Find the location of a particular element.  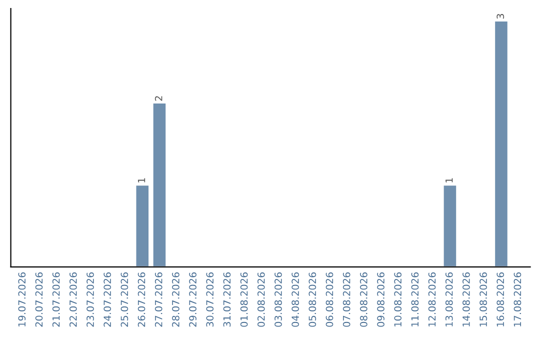

x-tick-label: 24.07.2026 is located at coordinates (108, 299).